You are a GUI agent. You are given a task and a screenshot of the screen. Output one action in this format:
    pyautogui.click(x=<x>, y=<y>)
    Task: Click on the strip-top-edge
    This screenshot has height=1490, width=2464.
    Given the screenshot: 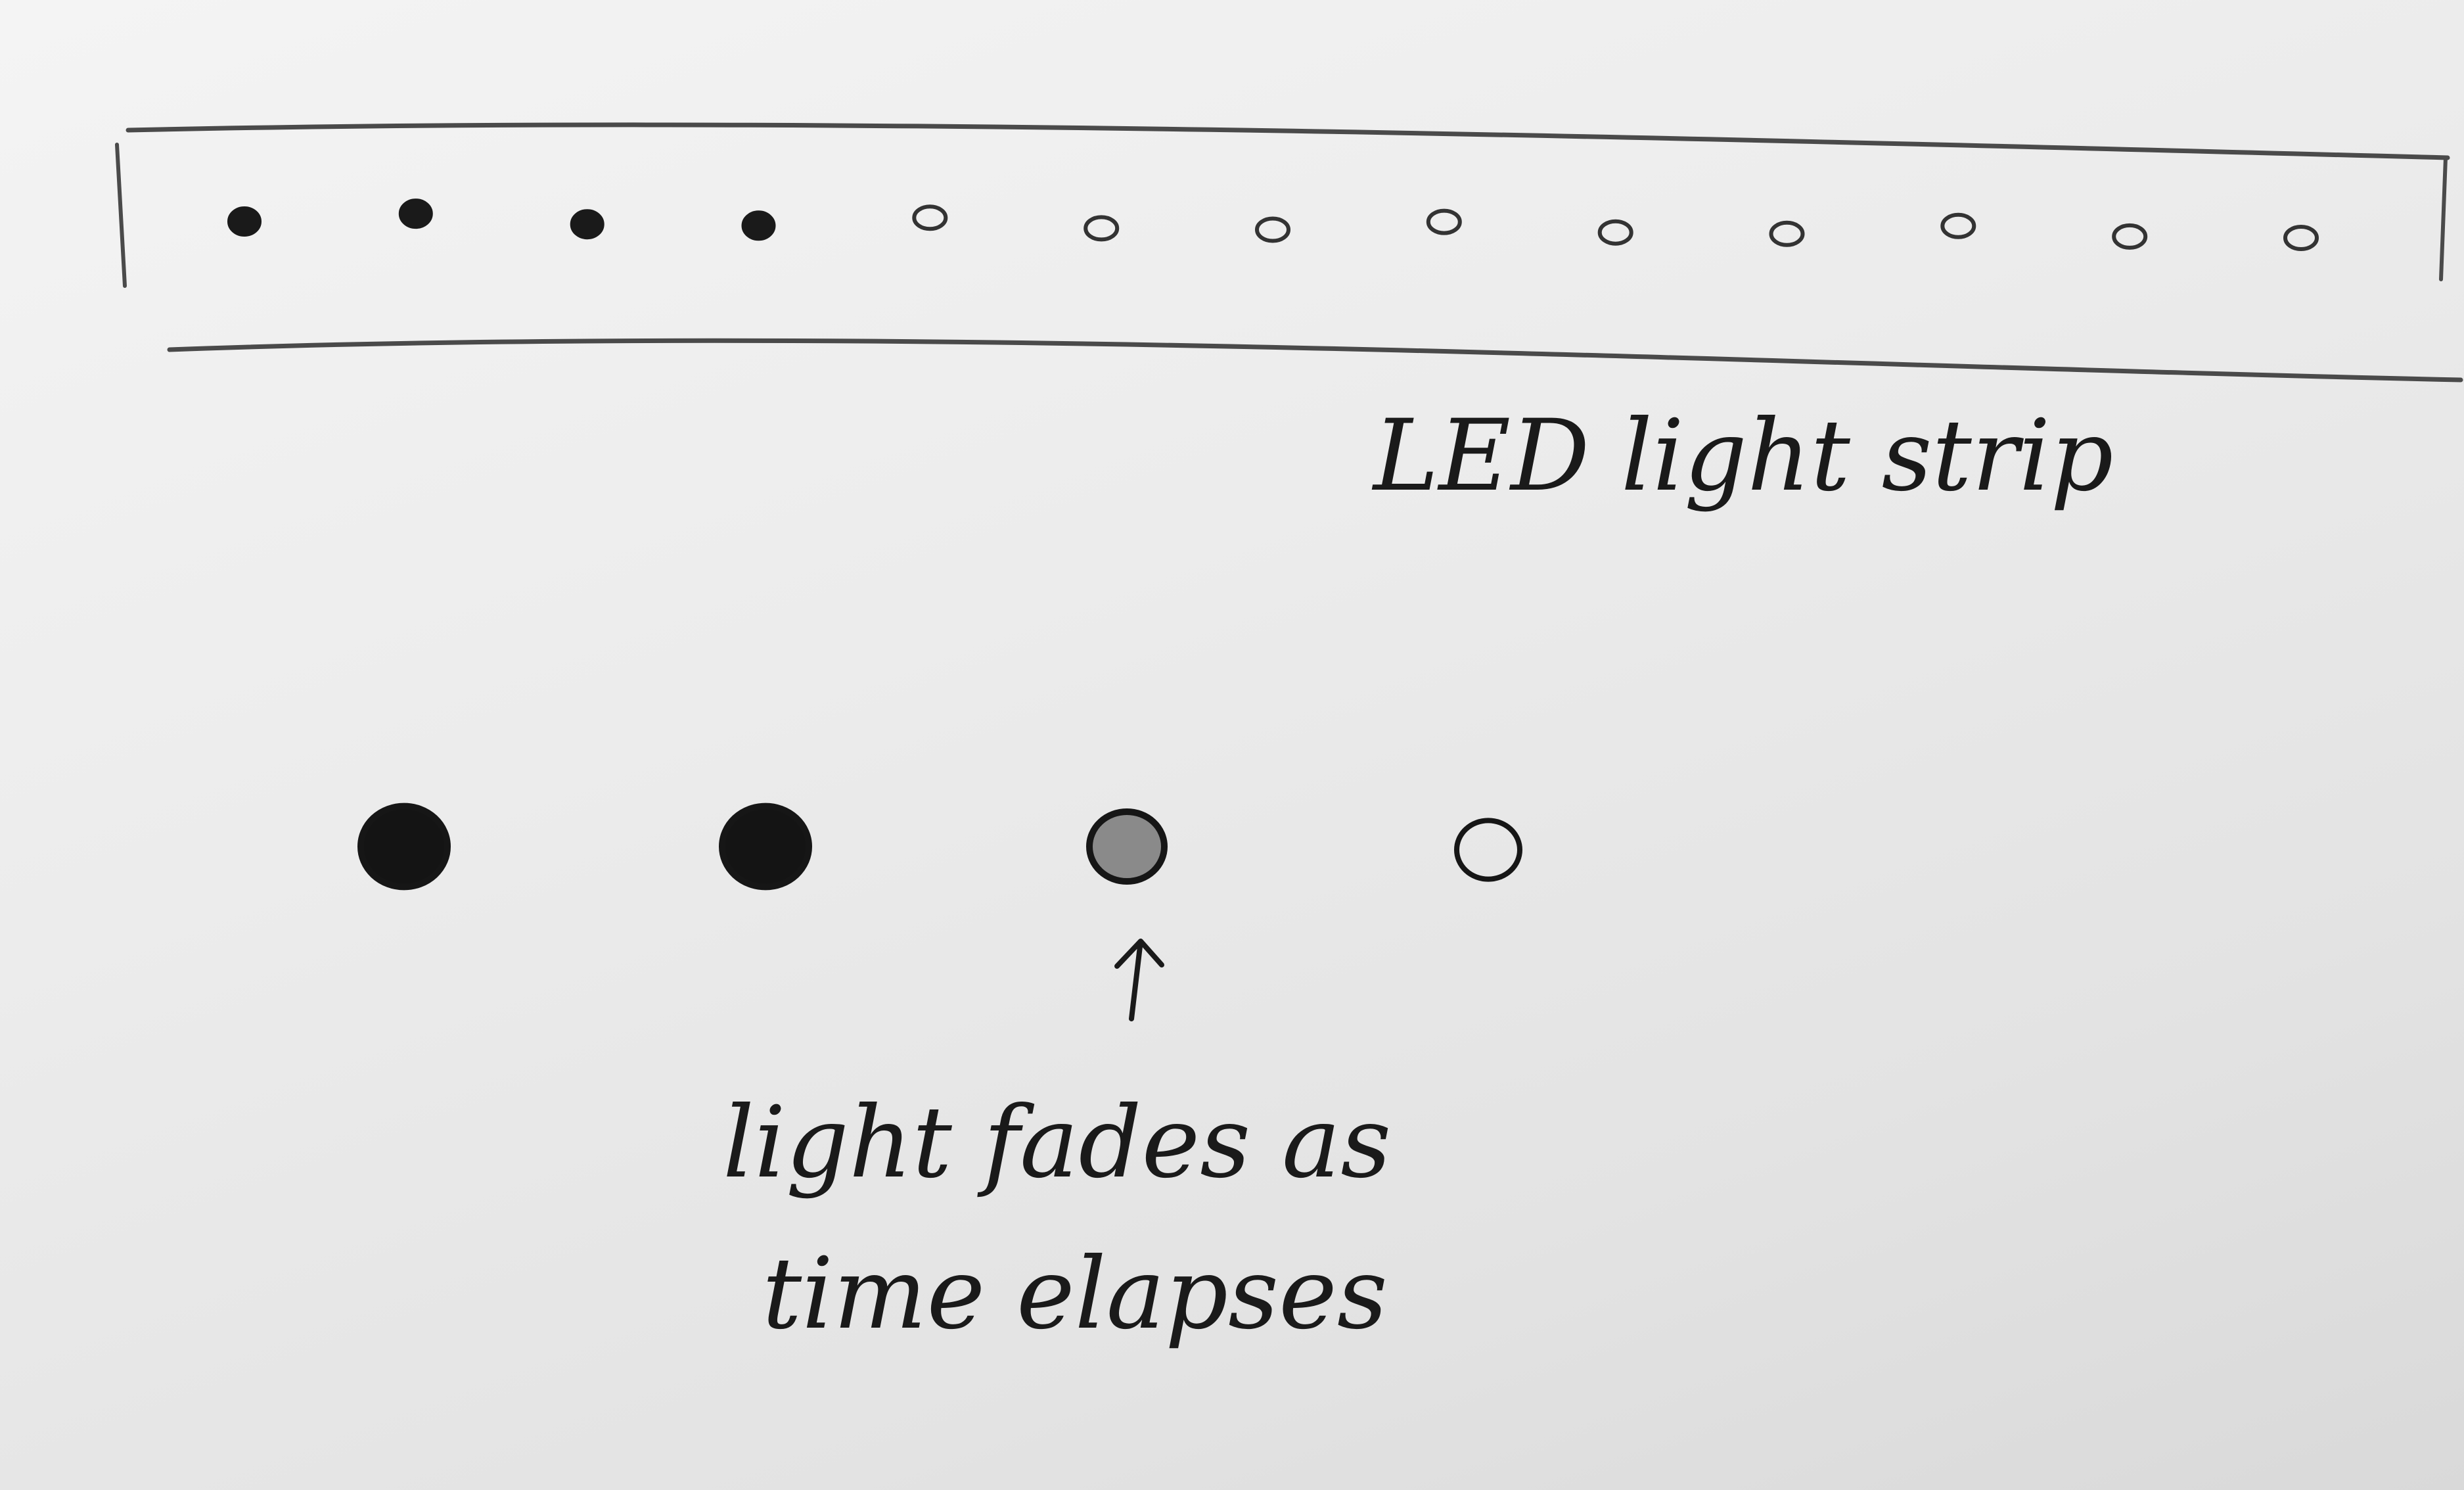 What is the action you would take?
    pyautogui.click(x=1287, y=141)
    